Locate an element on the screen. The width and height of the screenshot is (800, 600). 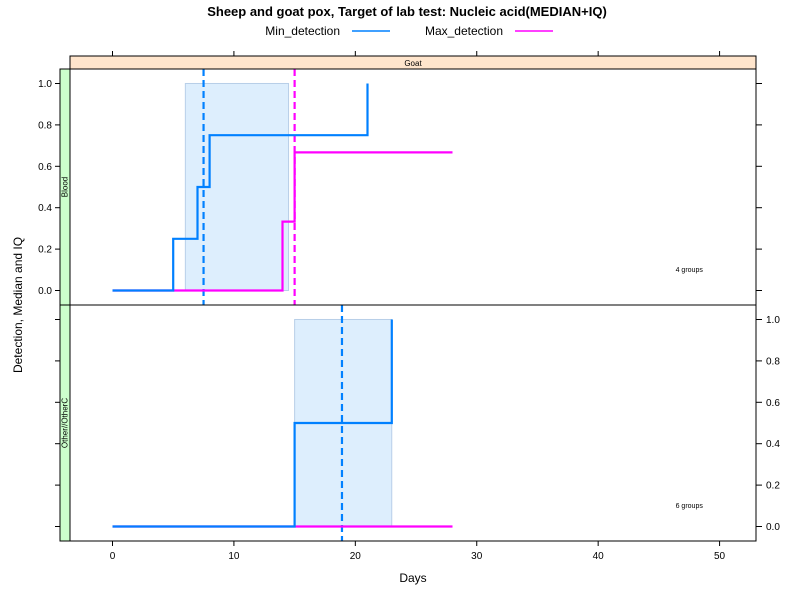
x-tick-label: 40 is located at coordinates (599, 556).